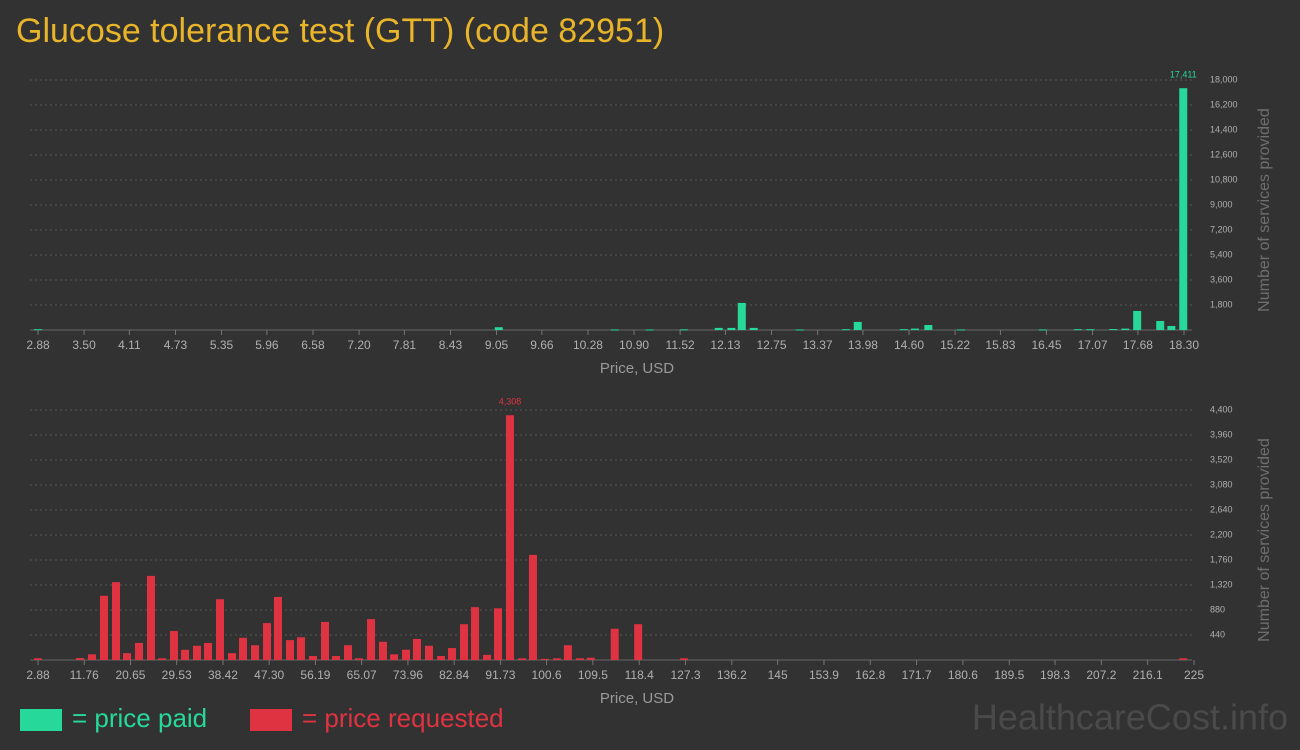 Image resolution: width=1300 pixels, height=750 pixels. What do you see at coordinates (778, 675) in the screenshot?
I see `x-tick-label: 145` at bounding box center [778, 675].